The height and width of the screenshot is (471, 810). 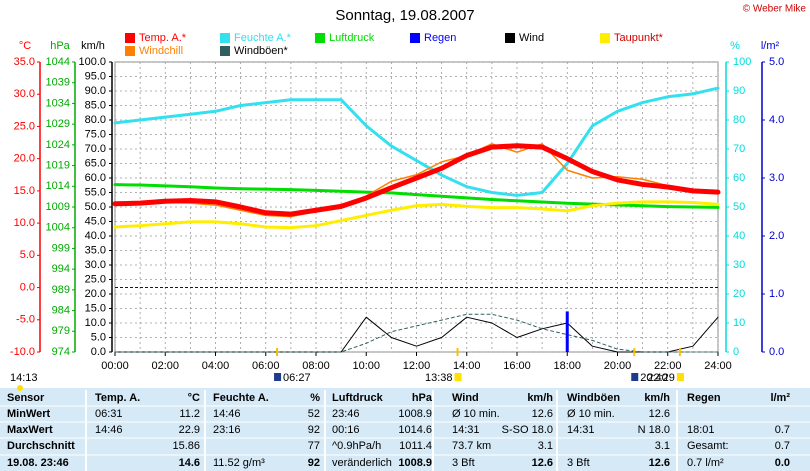 What do you see at coordinates (739, 294) in the screenshot?
I see `y-tick-label: 20` at bounding box center [739, 294].